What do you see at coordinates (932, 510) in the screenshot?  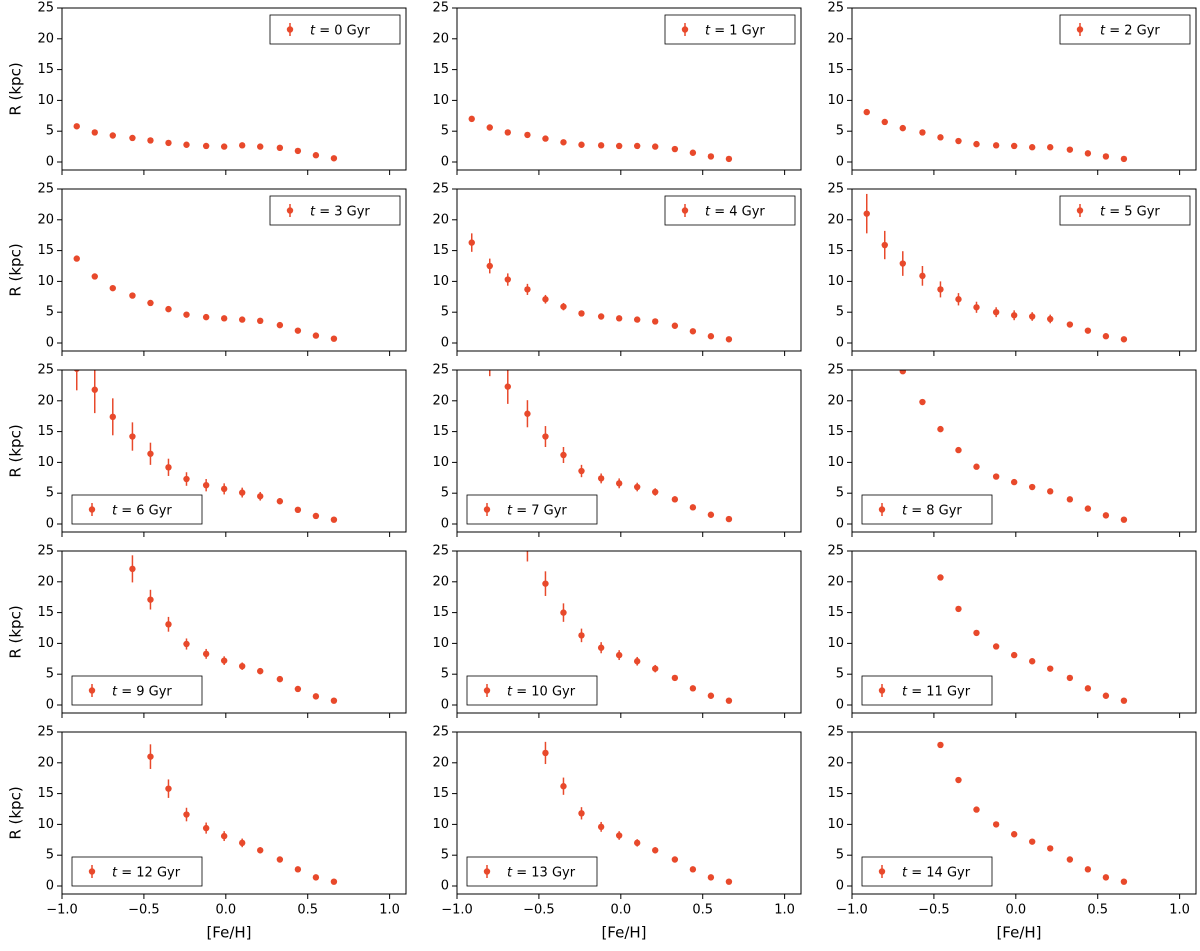 I see `legend-label: t = 8 Gyr` at bounding box center [932, 510].